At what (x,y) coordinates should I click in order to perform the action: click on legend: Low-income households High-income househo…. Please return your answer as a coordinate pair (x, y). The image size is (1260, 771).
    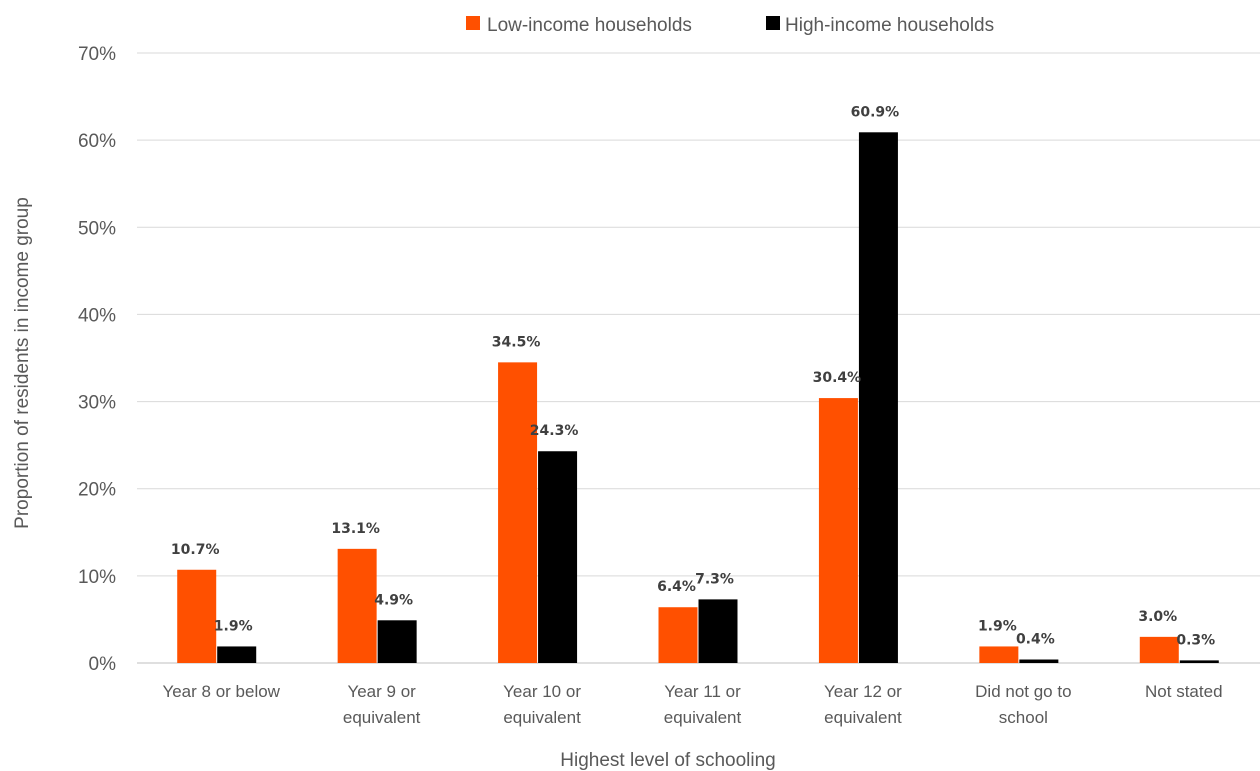
    Looking at the image, I should click on (730, 25).